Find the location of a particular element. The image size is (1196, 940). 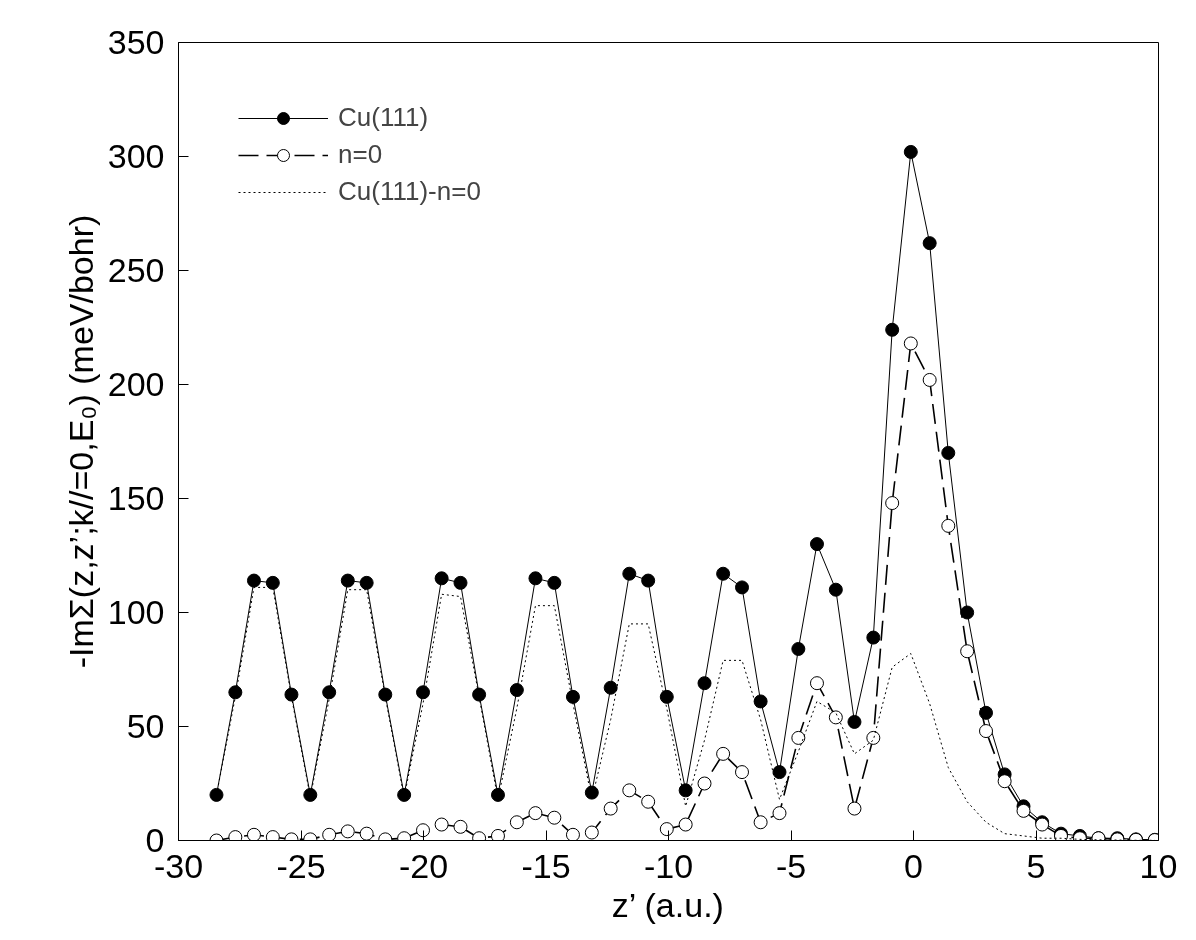

x-tick-label: 10 is located at coordinates (1158, 865).